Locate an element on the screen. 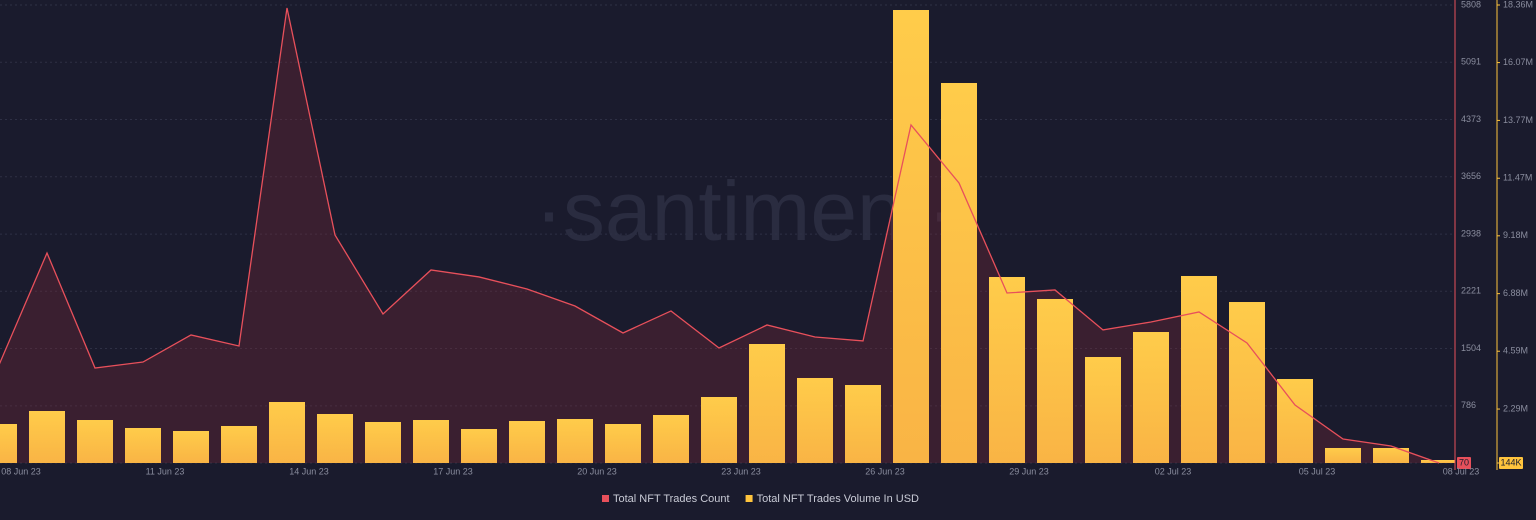 The image size is (1536, 520). x-tick-label: 11 Jun 23 is located at coordinates (165, 471).